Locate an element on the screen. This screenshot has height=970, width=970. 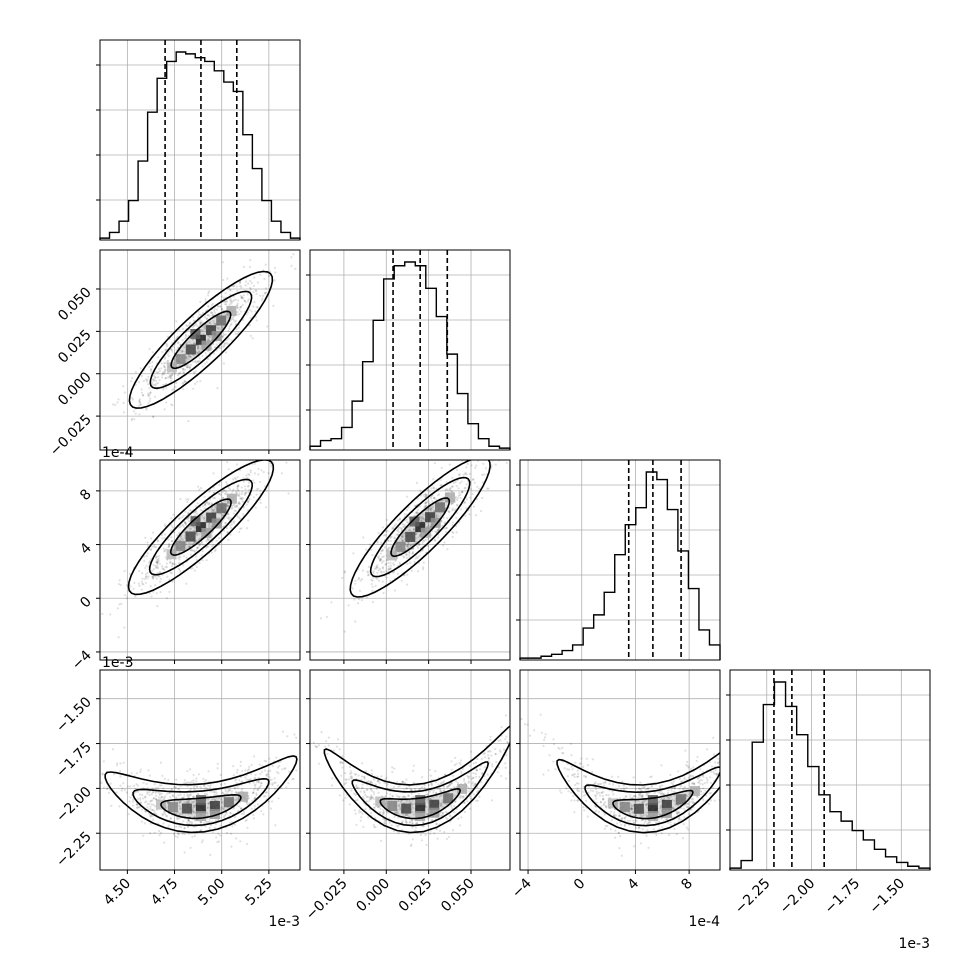
panel-background is located at coordinates (410, 770).